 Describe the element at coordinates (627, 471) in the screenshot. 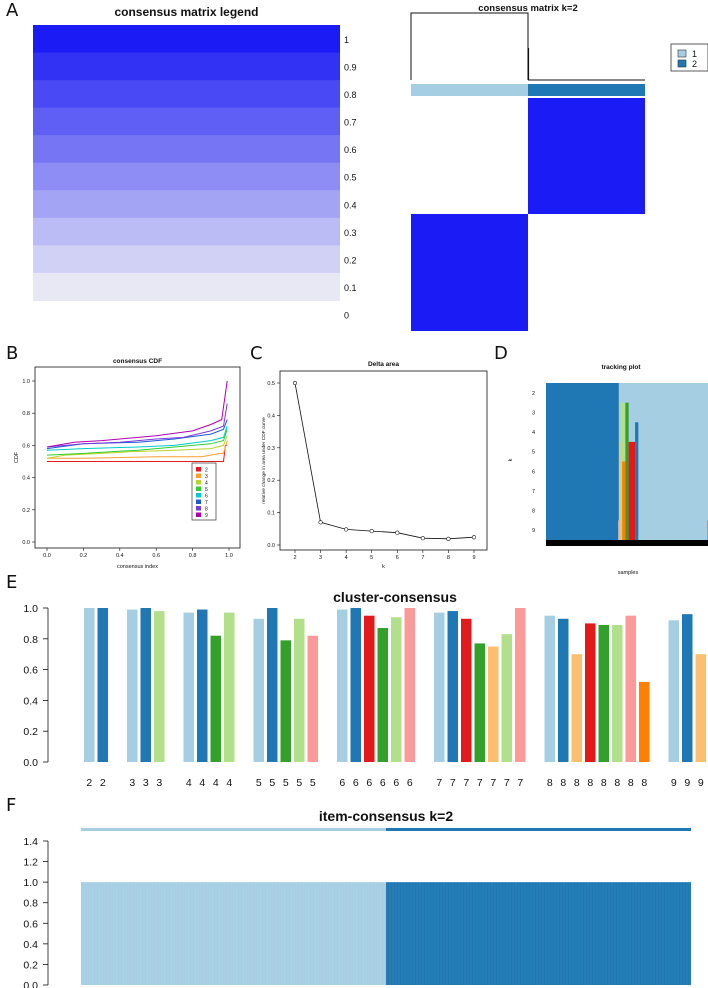

I see `tracking-segment` at that location.